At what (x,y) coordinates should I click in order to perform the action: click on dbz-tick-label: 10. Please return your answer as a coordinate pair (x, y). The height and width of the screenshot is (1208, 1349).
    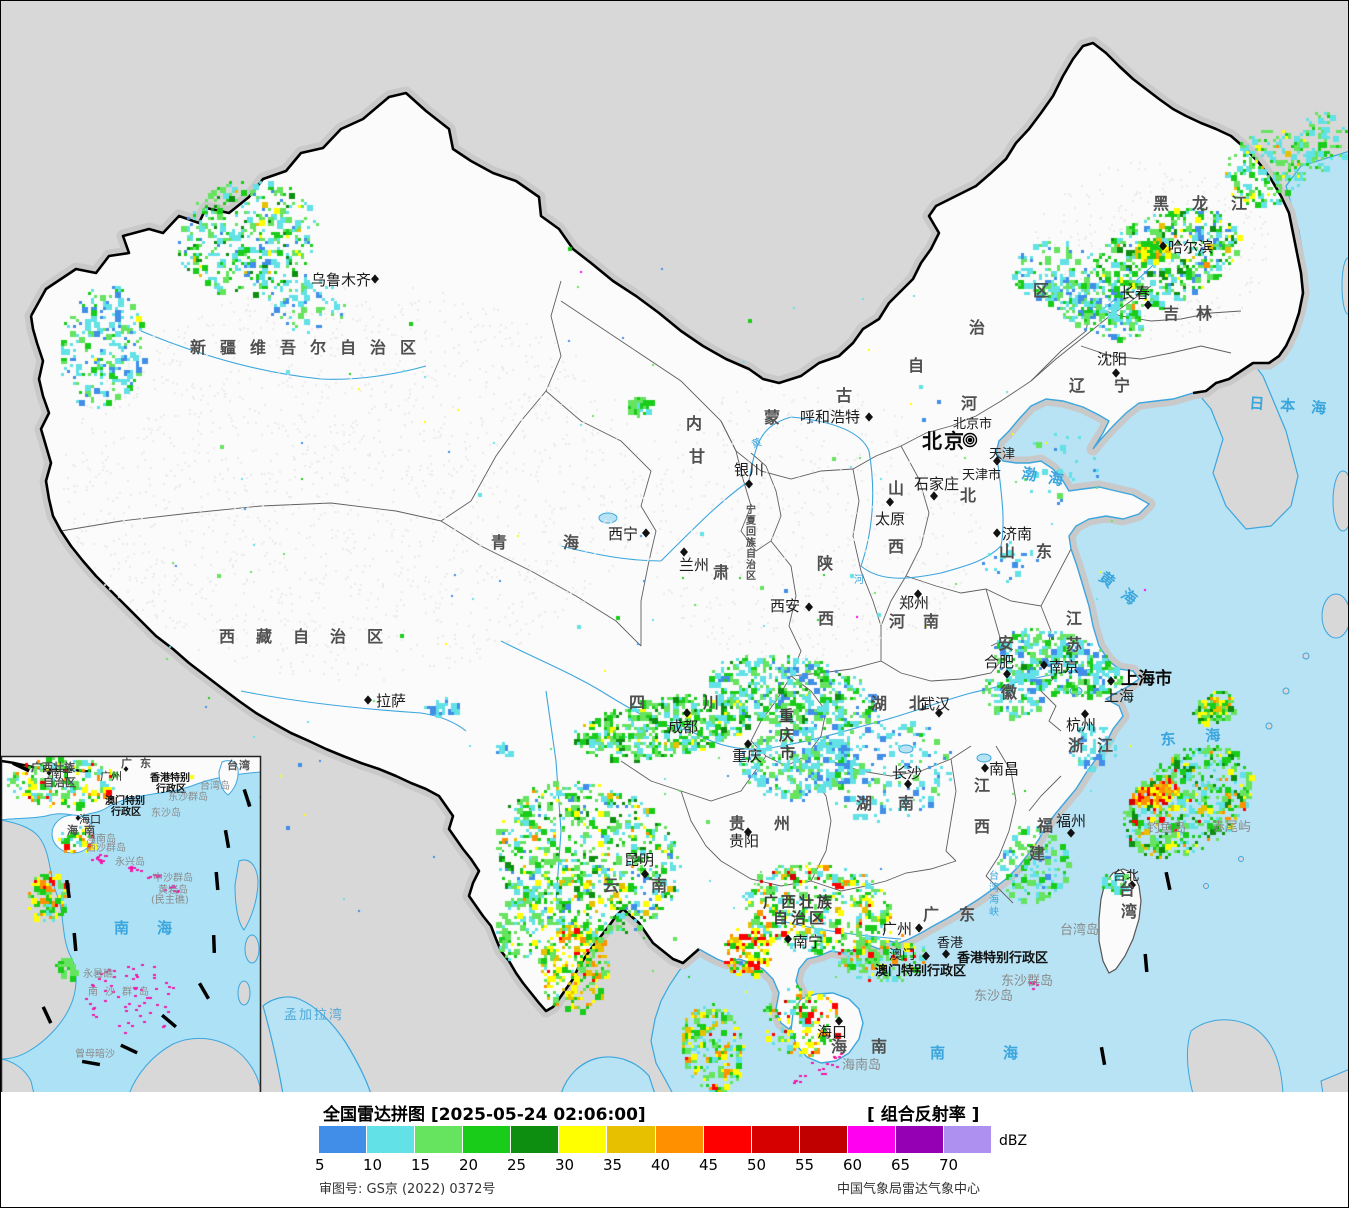
    Looking at the image, I should click on (373, 1165).